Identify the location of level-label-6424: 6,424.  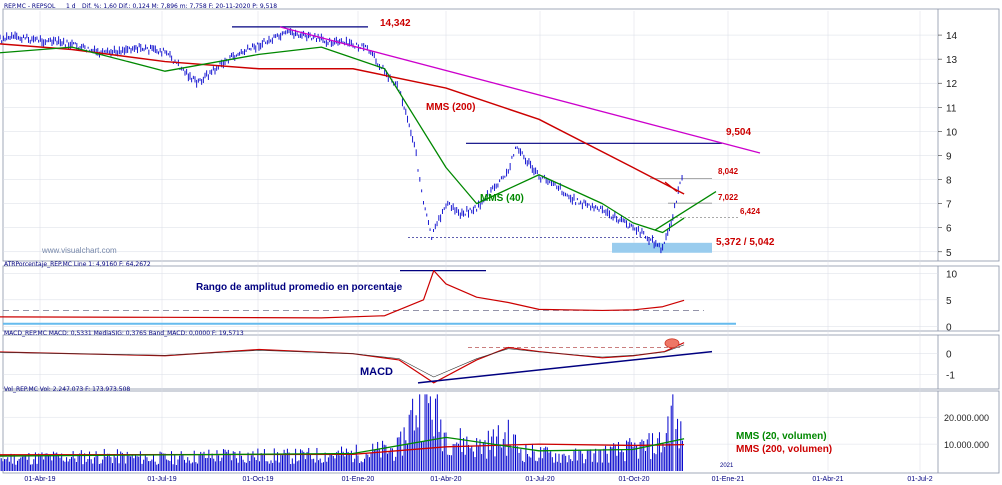
(750, 211).